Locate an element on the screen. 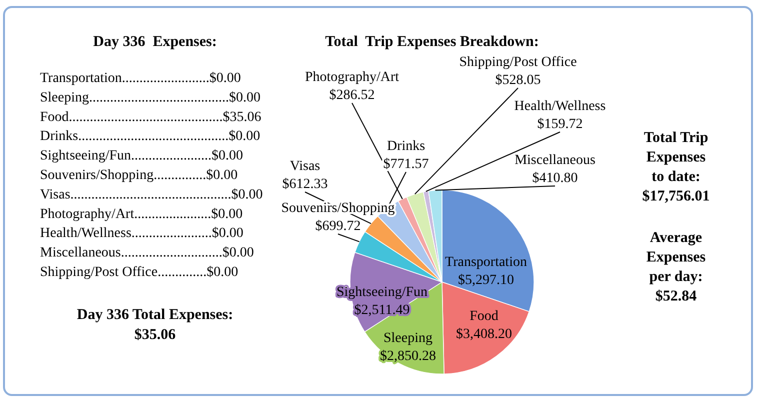  text: $35.06 is located at coordinates (155, 335).